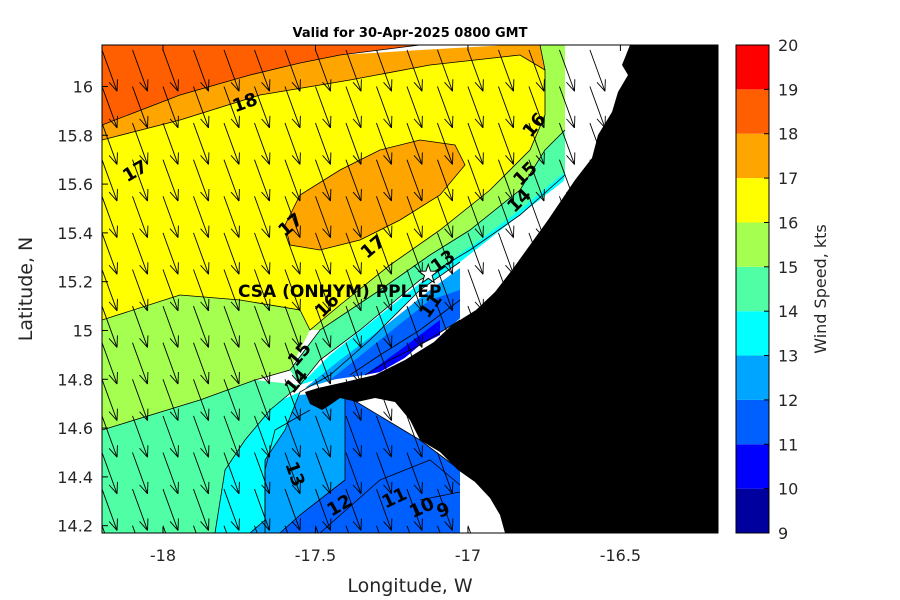  I want to click on band-15-16-west, so click(206, 362).